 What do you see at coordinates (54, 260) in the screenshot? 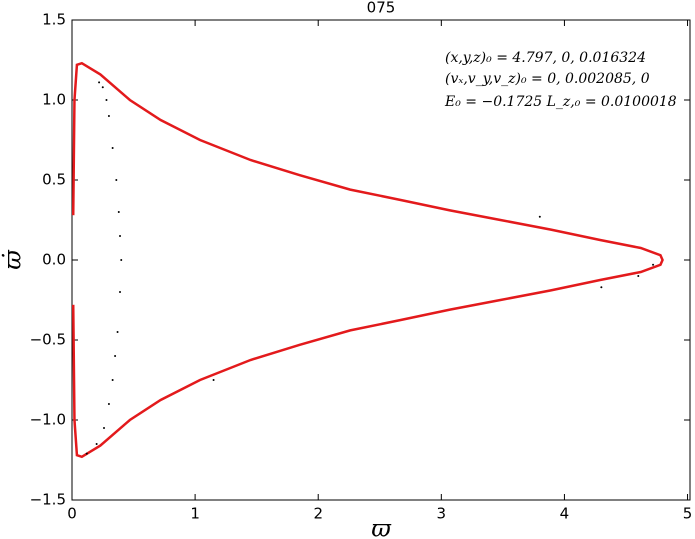
I see `y-tick-label: 0.0` at bounding box center [54, 260].